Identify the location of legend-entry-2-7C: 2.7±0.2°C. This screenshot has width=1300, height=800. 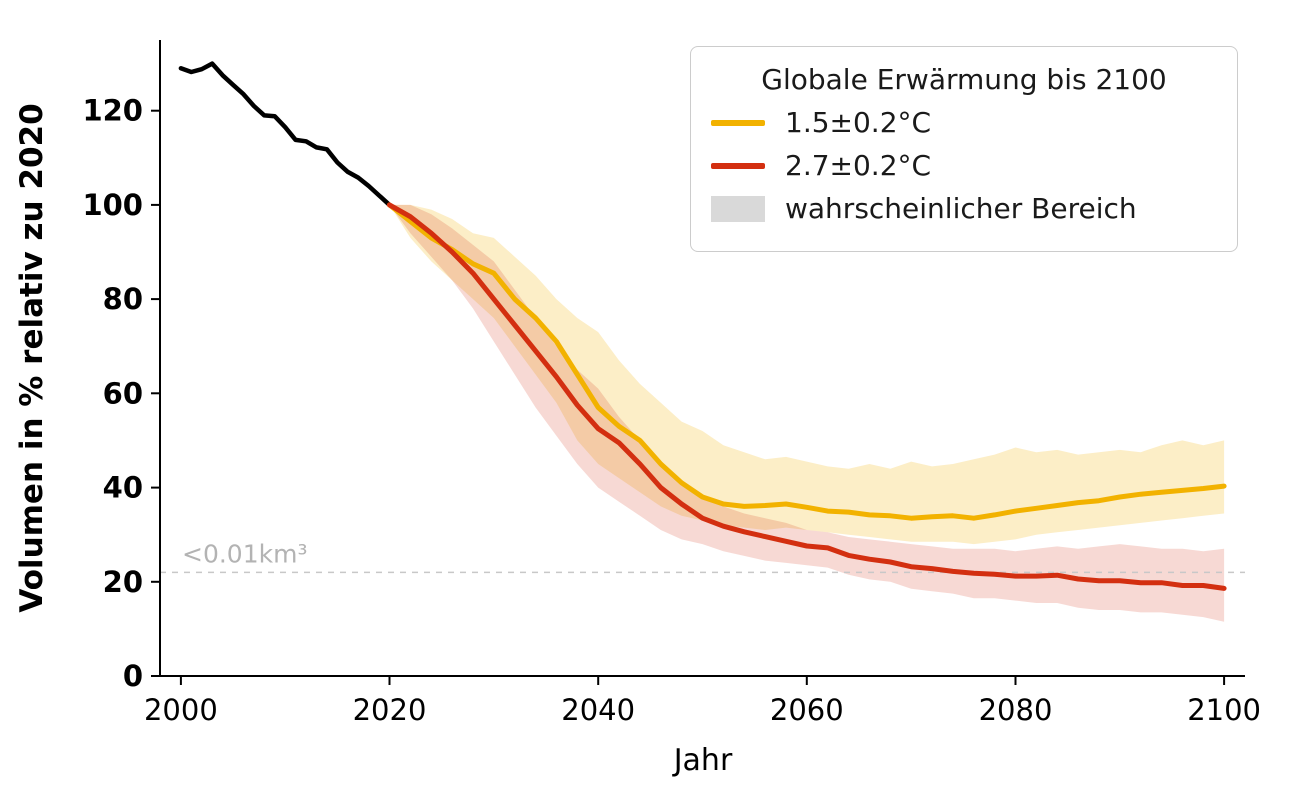
(964, 165).